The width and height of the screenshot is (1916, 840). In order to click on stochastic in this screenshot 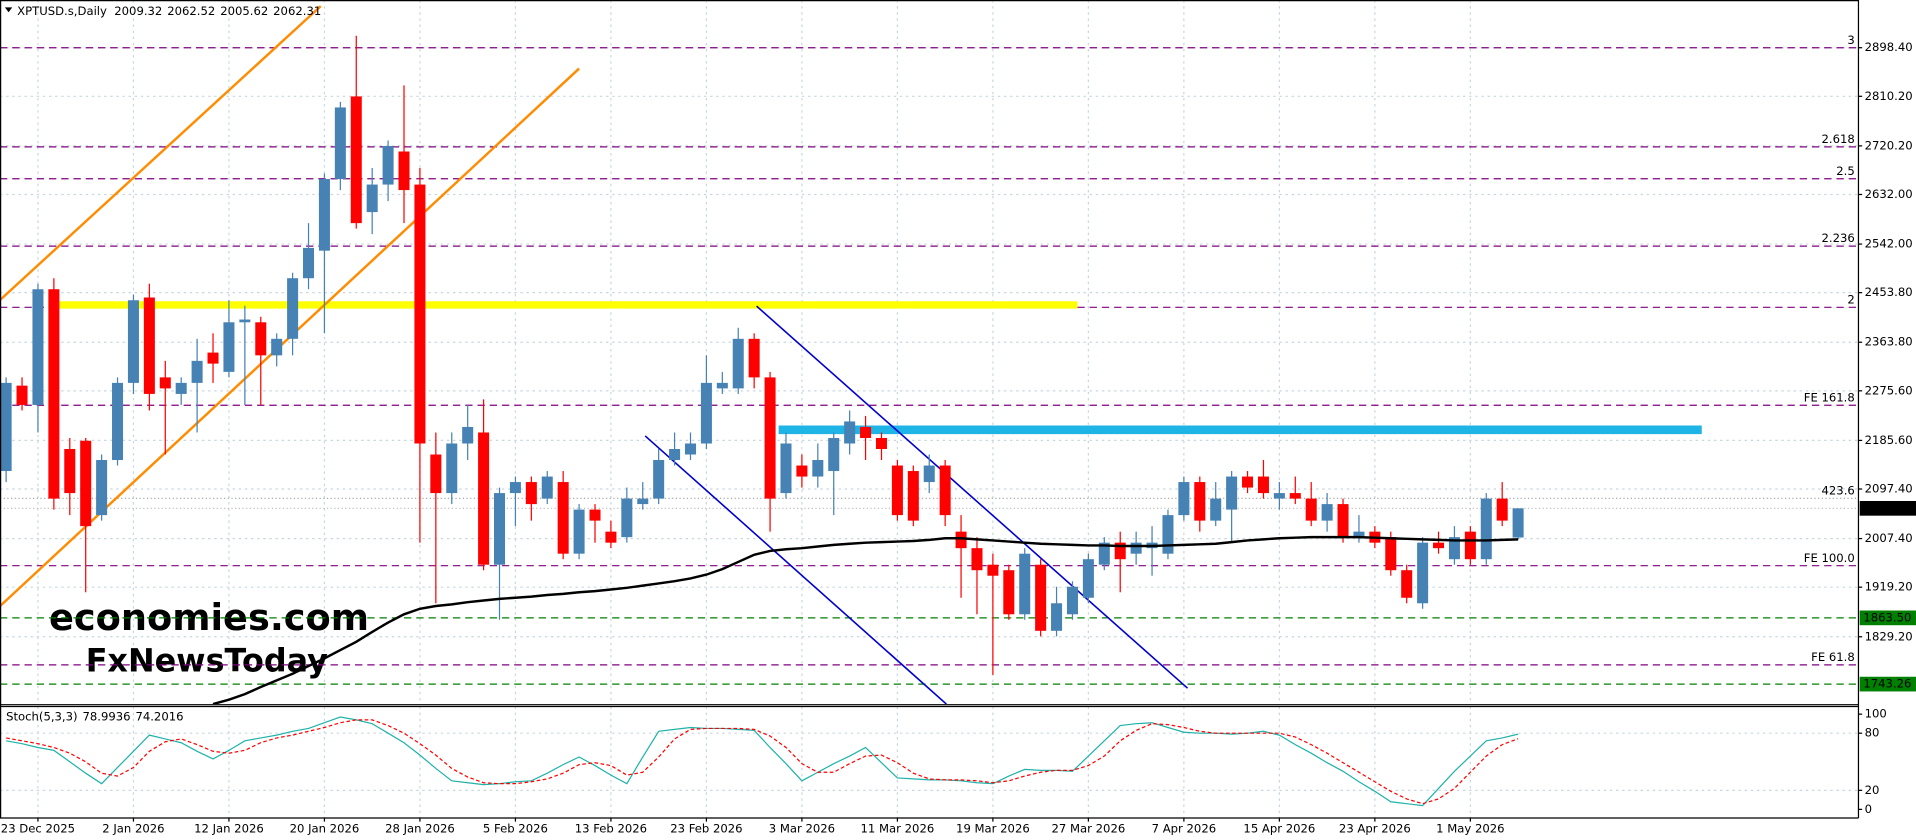, I will do `click(762, 761)`.